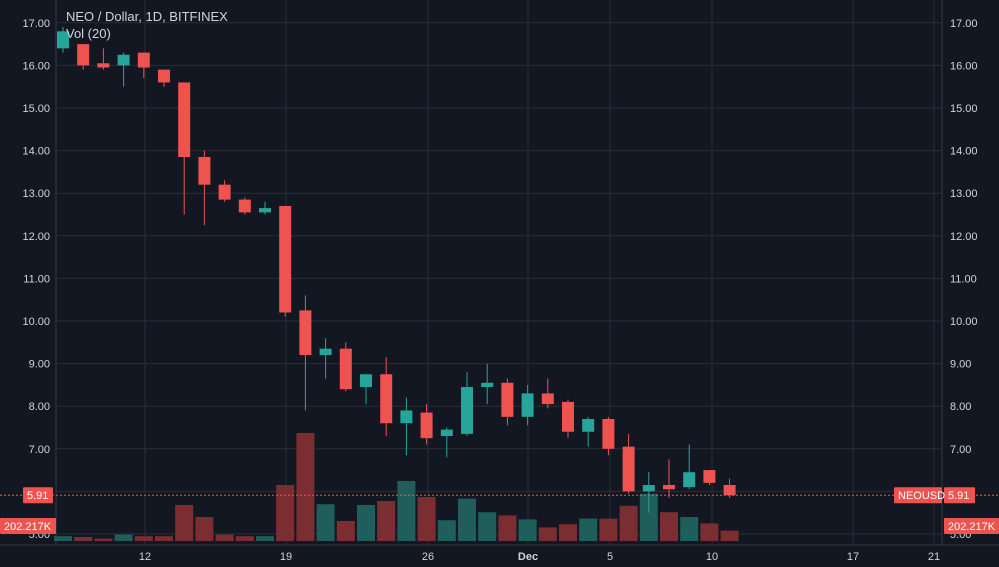  What do you see at coordinates (39, 365) in the screenshot?
I see `y-tick-label-left: 9.00` at bounding box center [39, 365].